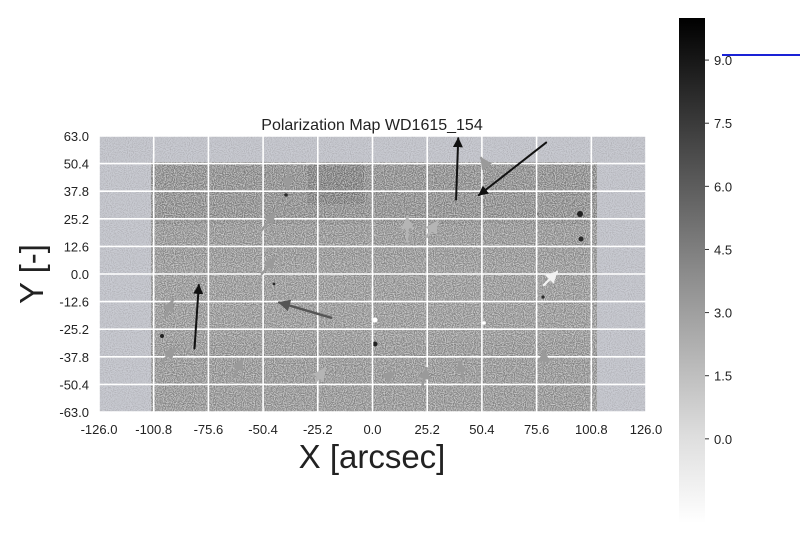 The height and width of the screenshot is (550, 800). What do you see at coordinates (646, 429) in the screenshot?
I see `x-tick-label: 126.0` at bounding box center [646, 429].